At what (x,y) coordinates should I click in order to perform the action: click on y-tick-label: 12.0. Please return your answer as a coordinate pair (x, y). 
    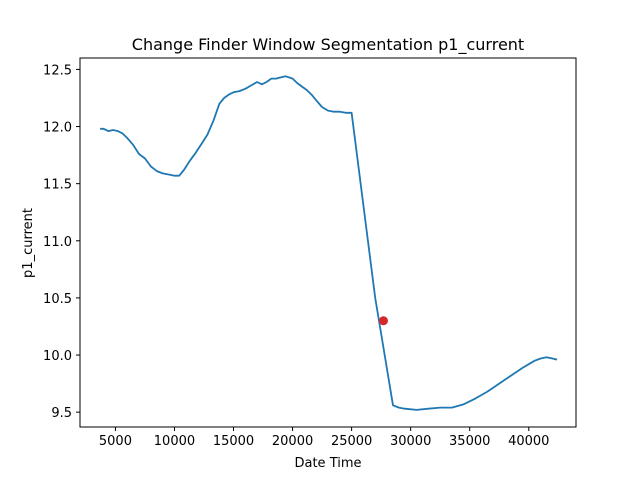
    Looking at the image, I should click on (57, 128).